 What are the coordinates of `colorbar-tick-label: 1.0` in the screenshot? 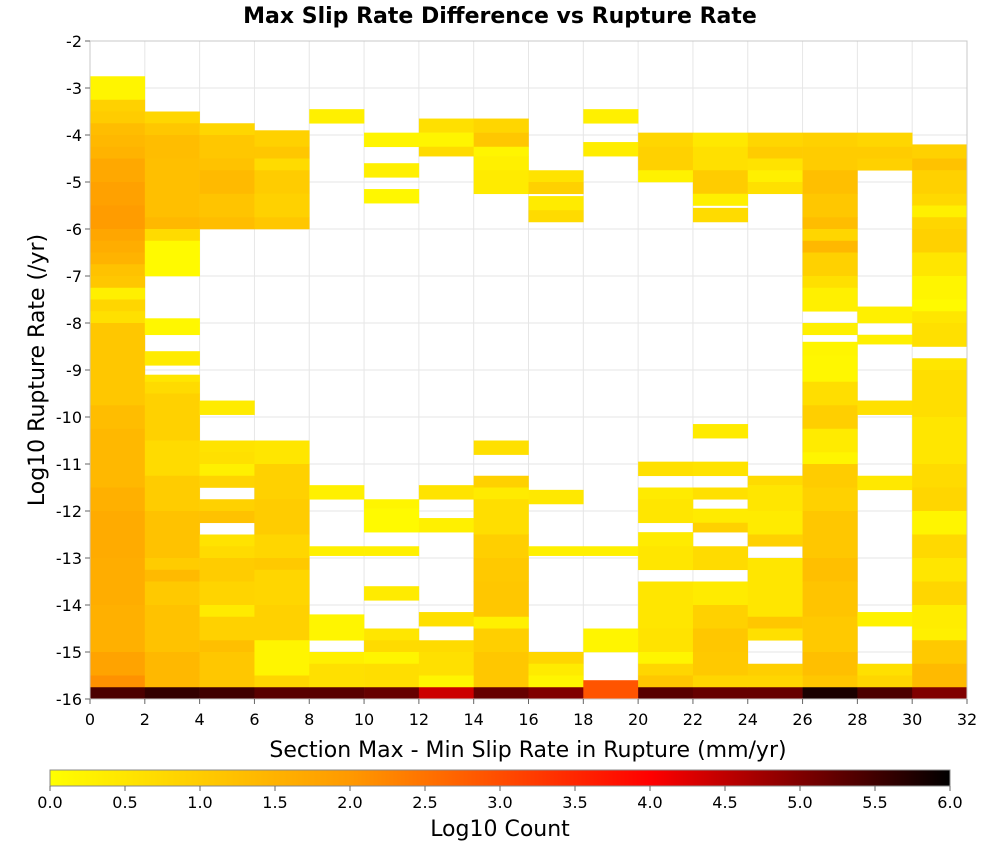 It's located at (199, 802).